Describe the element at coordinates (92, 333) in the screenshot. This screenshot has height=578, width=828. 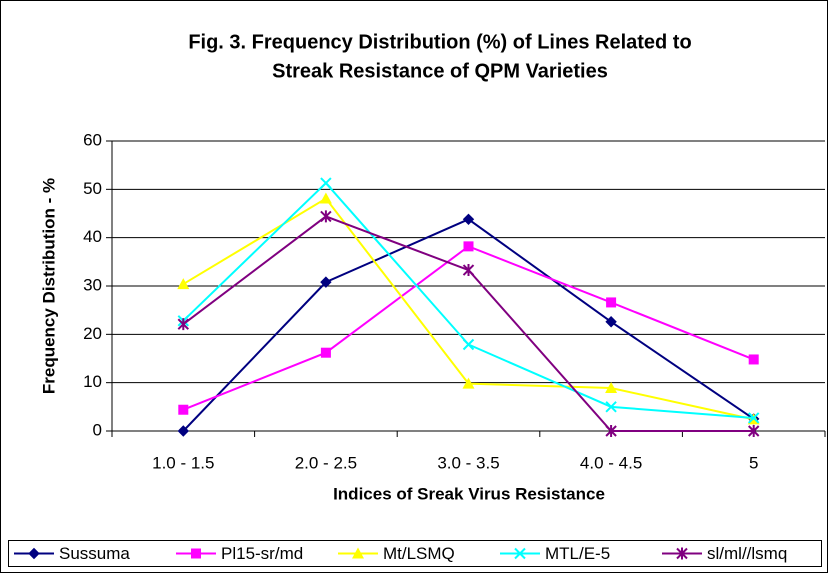
I see `y-tick-label: 20` at that location.